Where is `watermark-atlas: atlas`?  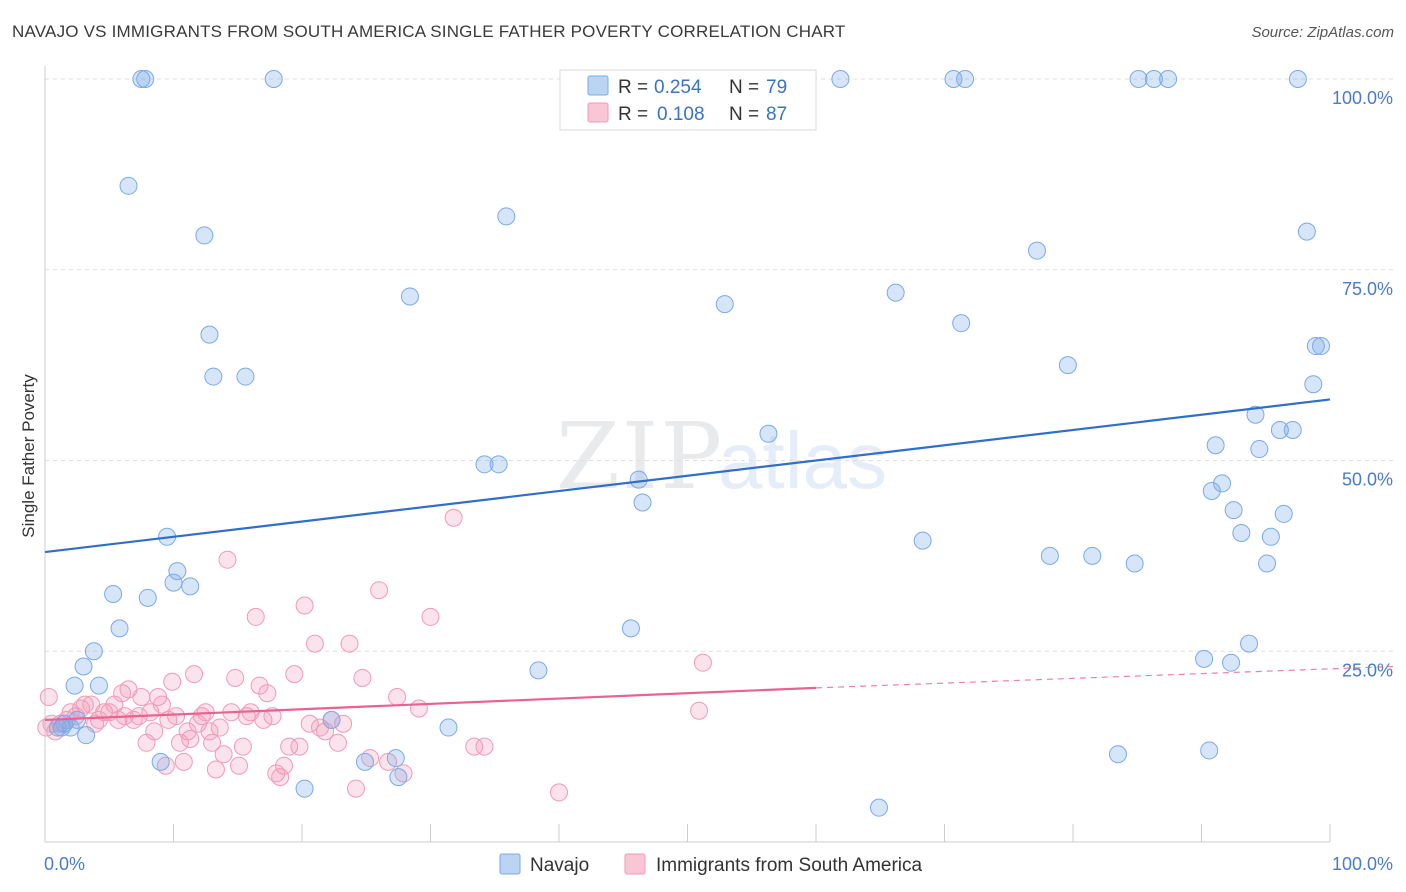 watermark-atlas: atlas is located at coordinates (802, 460).